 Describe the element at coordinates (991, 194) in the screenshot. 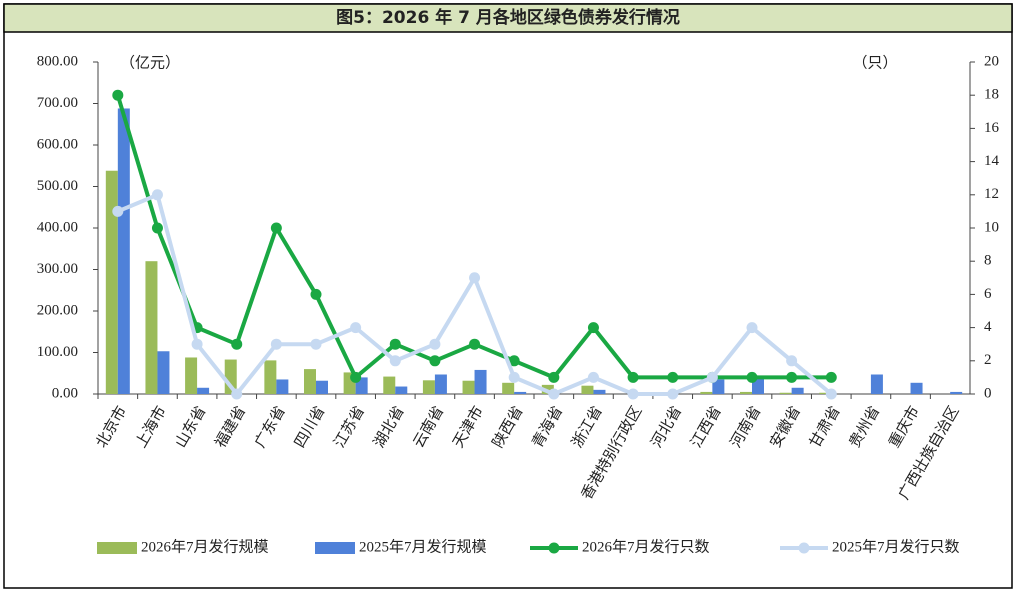

I see `y2-tick-label: 12` at that location.